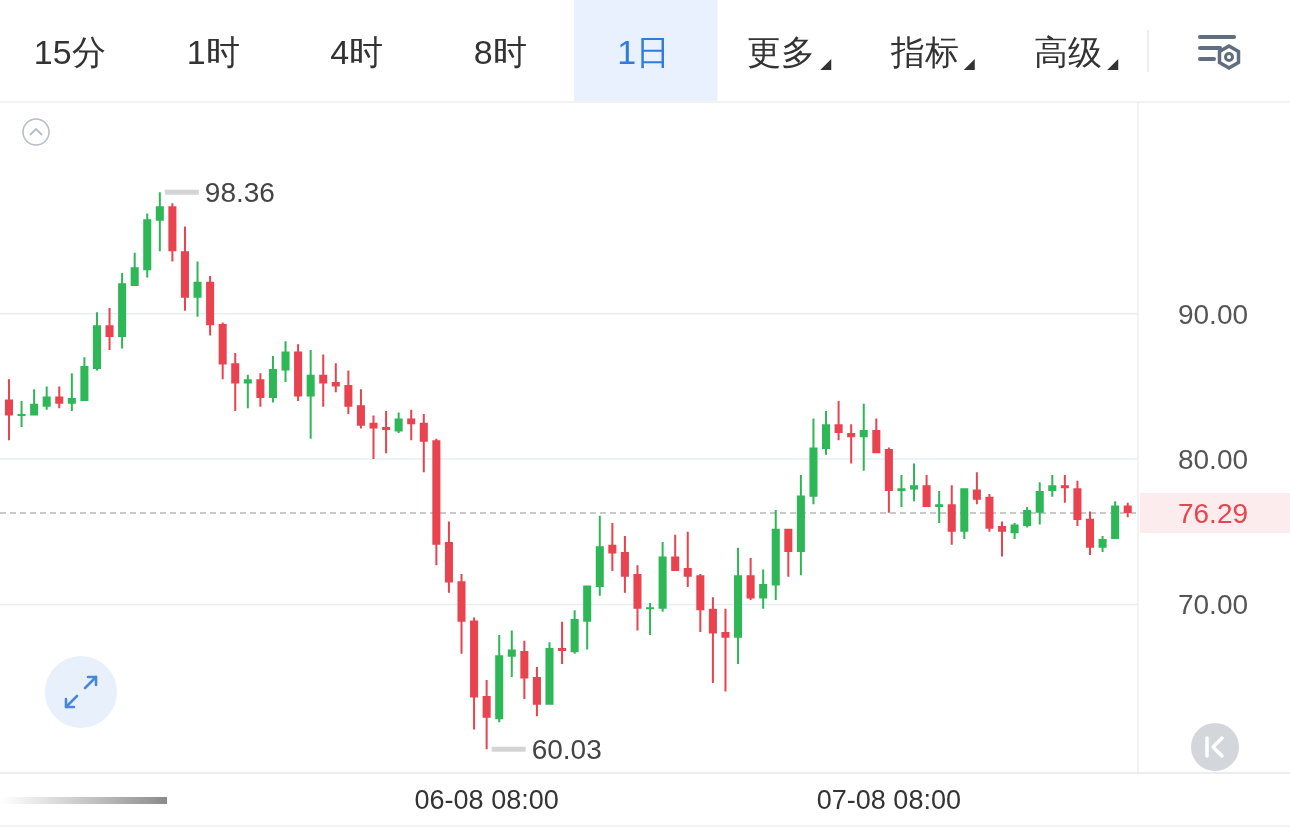 The width and height of the screenshot is (1290, 840). Describe the element at coordinates (644, 51) in the screenshot. I see `text: 1日` at that location.